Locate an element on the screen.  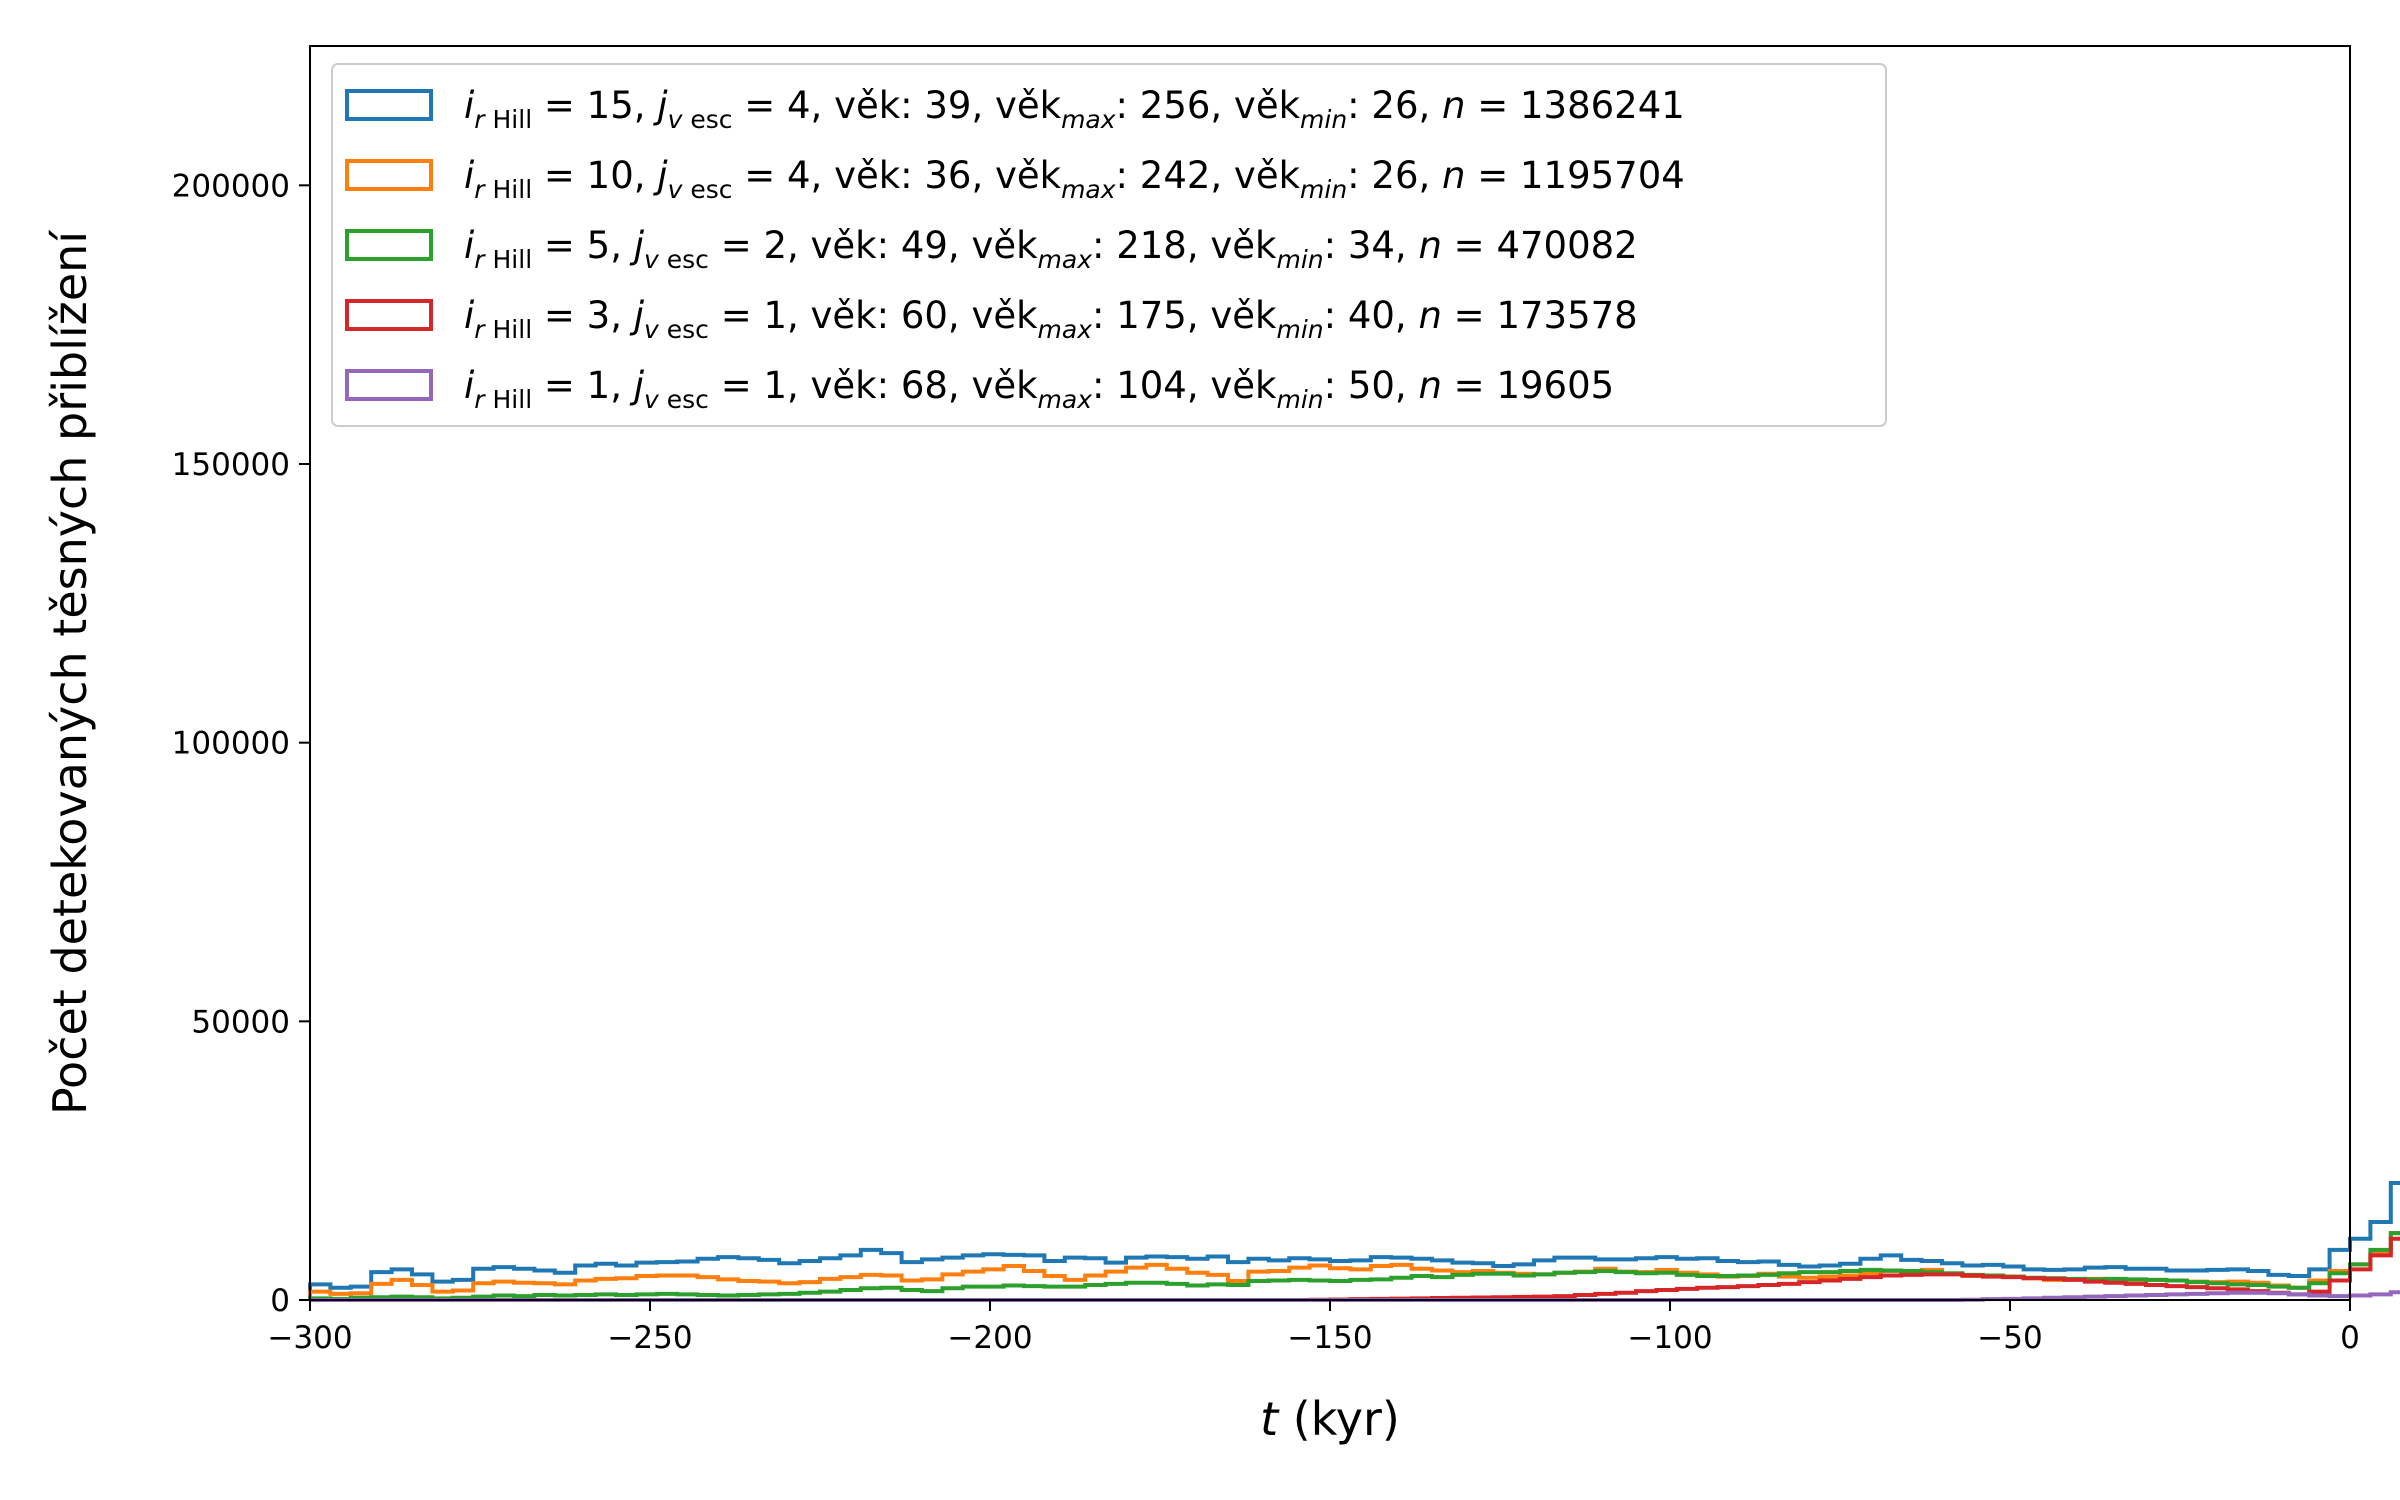
y-tick-label: 100000 is located at coordinates (231, 744).